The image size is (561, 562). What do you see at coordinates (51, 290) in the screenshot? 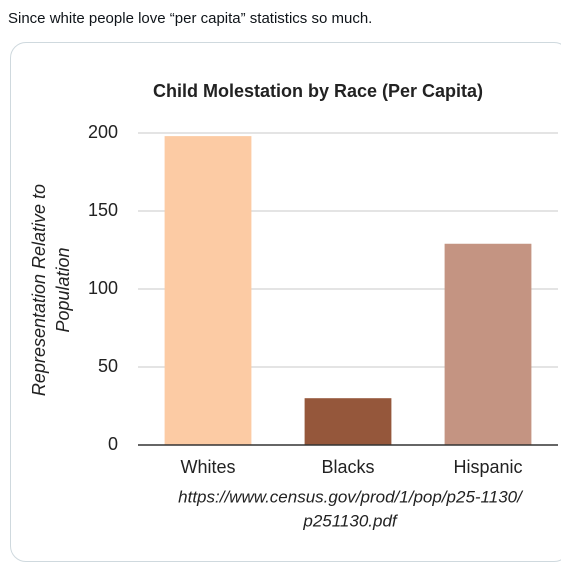
I see `y-axis-label: Representation Relative to Population` at bounding box center [51, 290].